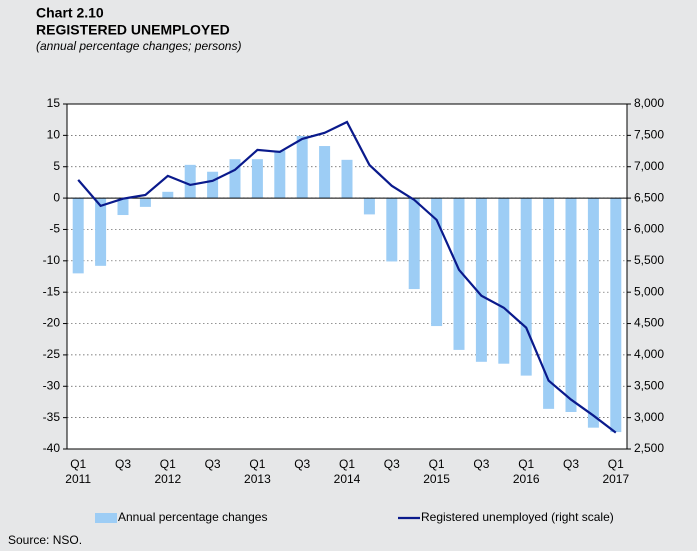 The width and height of the screenshot is (697, 551). Describe the element at coordinates (133, 30) in the screenshot. I see `chart-title: REGISTERED UNEMPLOYED` at that location.